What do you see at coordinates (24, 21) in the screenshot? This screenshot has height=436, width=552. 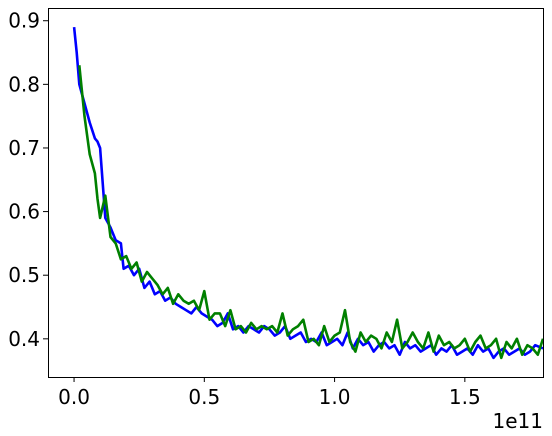 I see `y-tick-label: 0.9` at bounding box center [24, 21].